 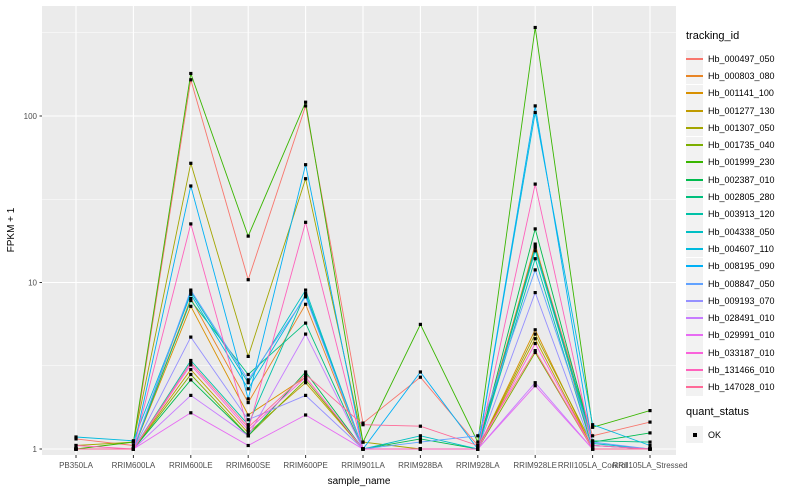 I want to click on legend-entry-label: Hb_009193_070, so click(x=741, y=300).